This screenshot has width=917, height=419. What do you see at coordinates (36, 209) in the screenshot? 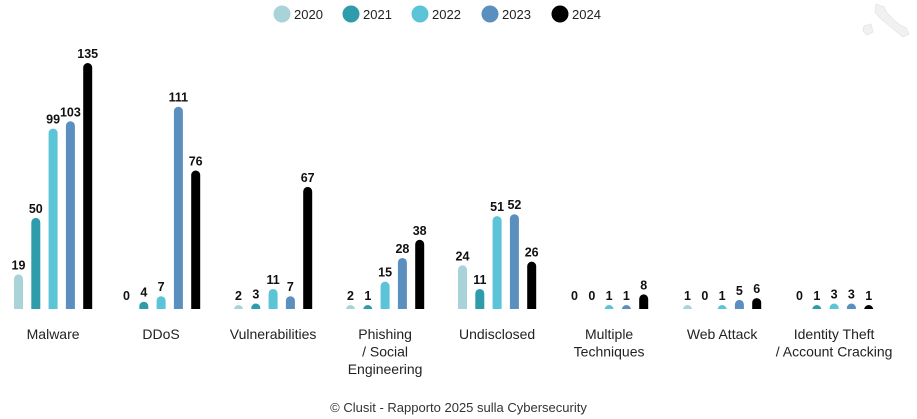
I see `value-label-0-2021: 50` at bounding box center [36, 209].